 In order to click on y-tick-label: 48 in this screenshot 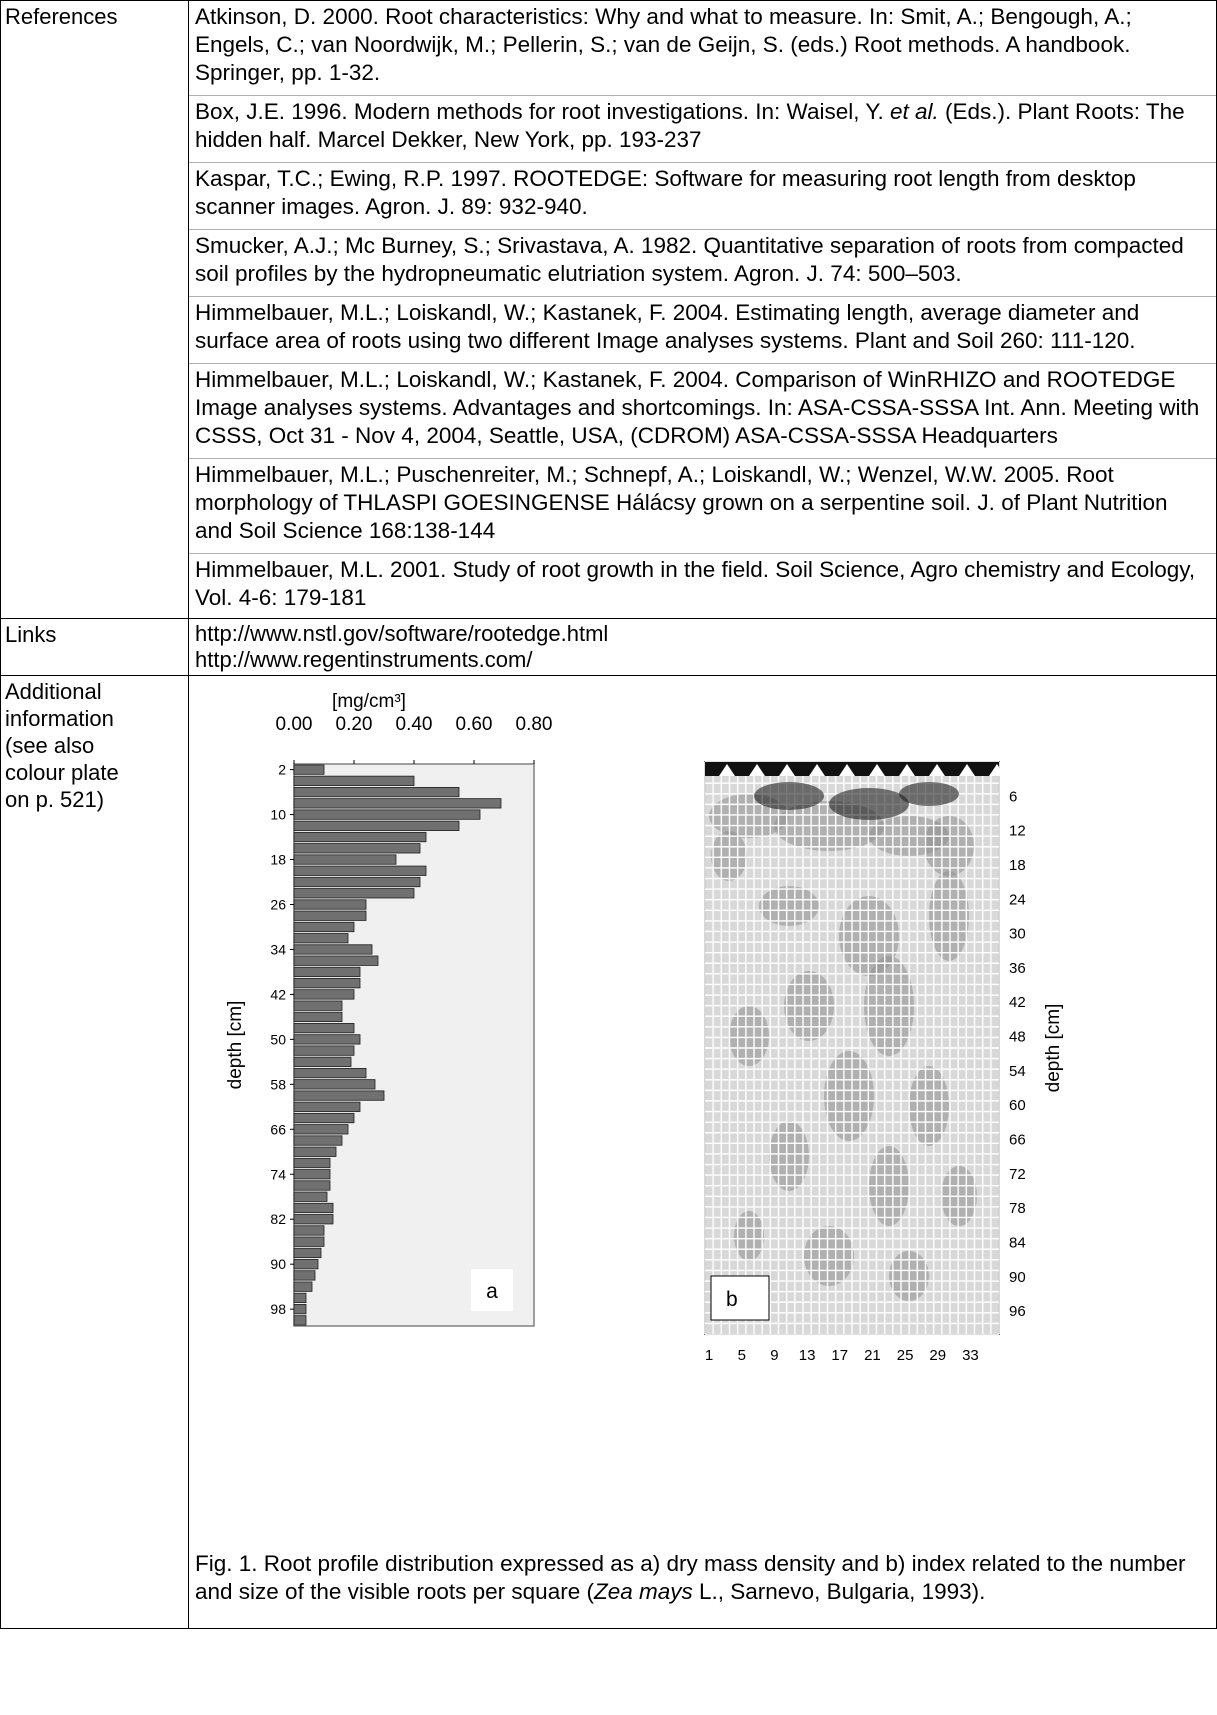, I will do `click(1017, 1037)`.